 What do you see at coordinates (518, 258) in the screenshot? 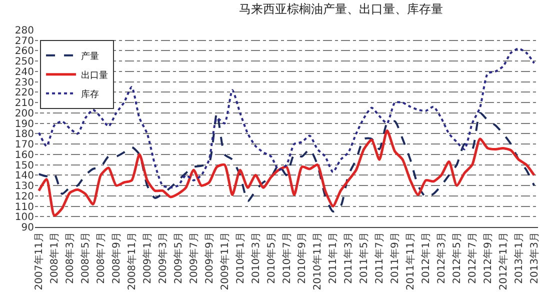
I see `x-tick-label: 2013年1月` at bounding box center [518, 258].